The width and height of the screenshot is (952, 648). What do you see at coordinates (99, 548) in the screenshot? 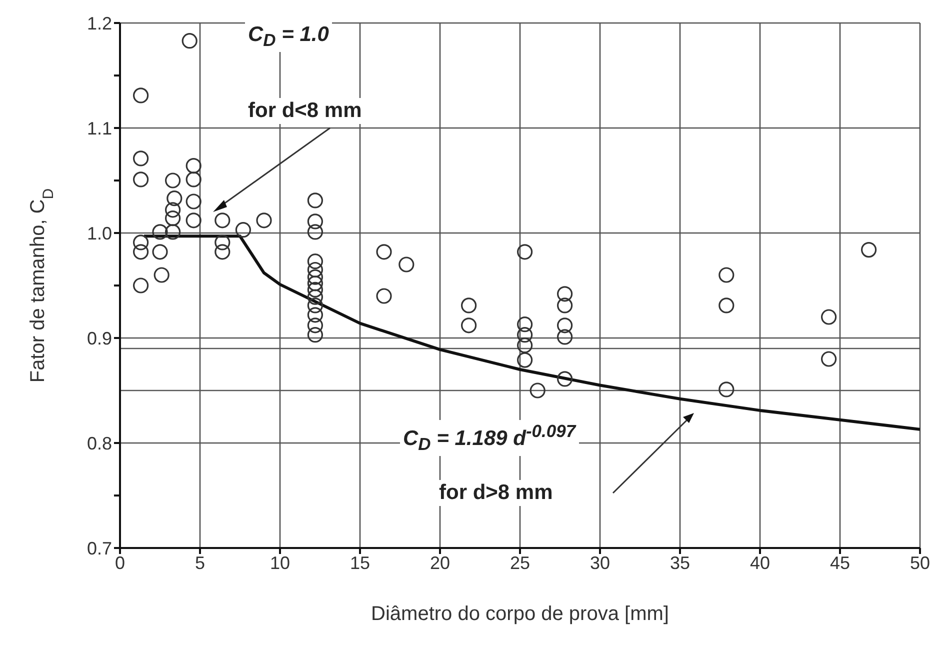
I see `y-tick-label: 0.7` at bounding box center [99, 548].